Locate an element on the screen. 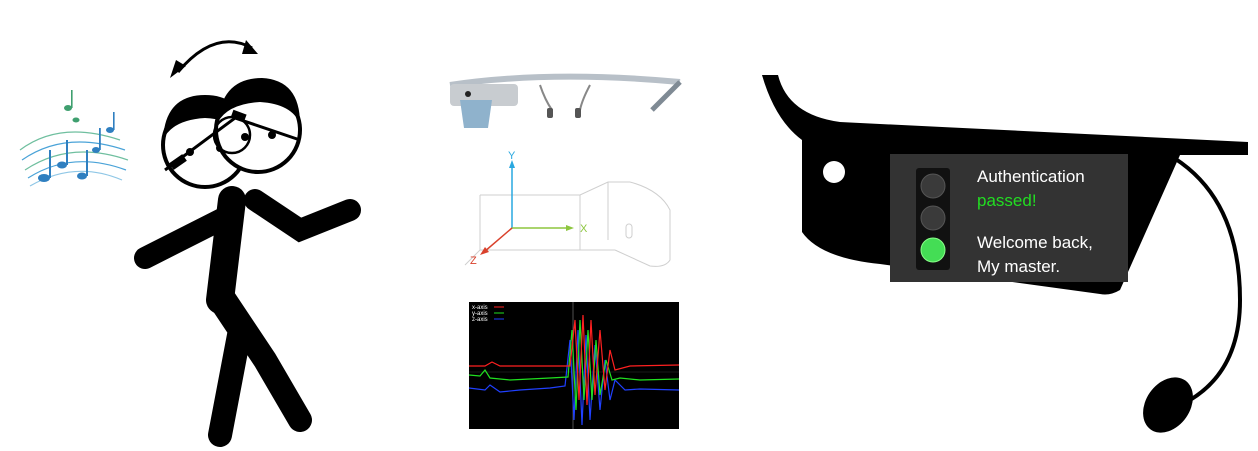 This screenshot has height=451, width=1258. rotate-arrow-icon is located at coordinates (214, 59).